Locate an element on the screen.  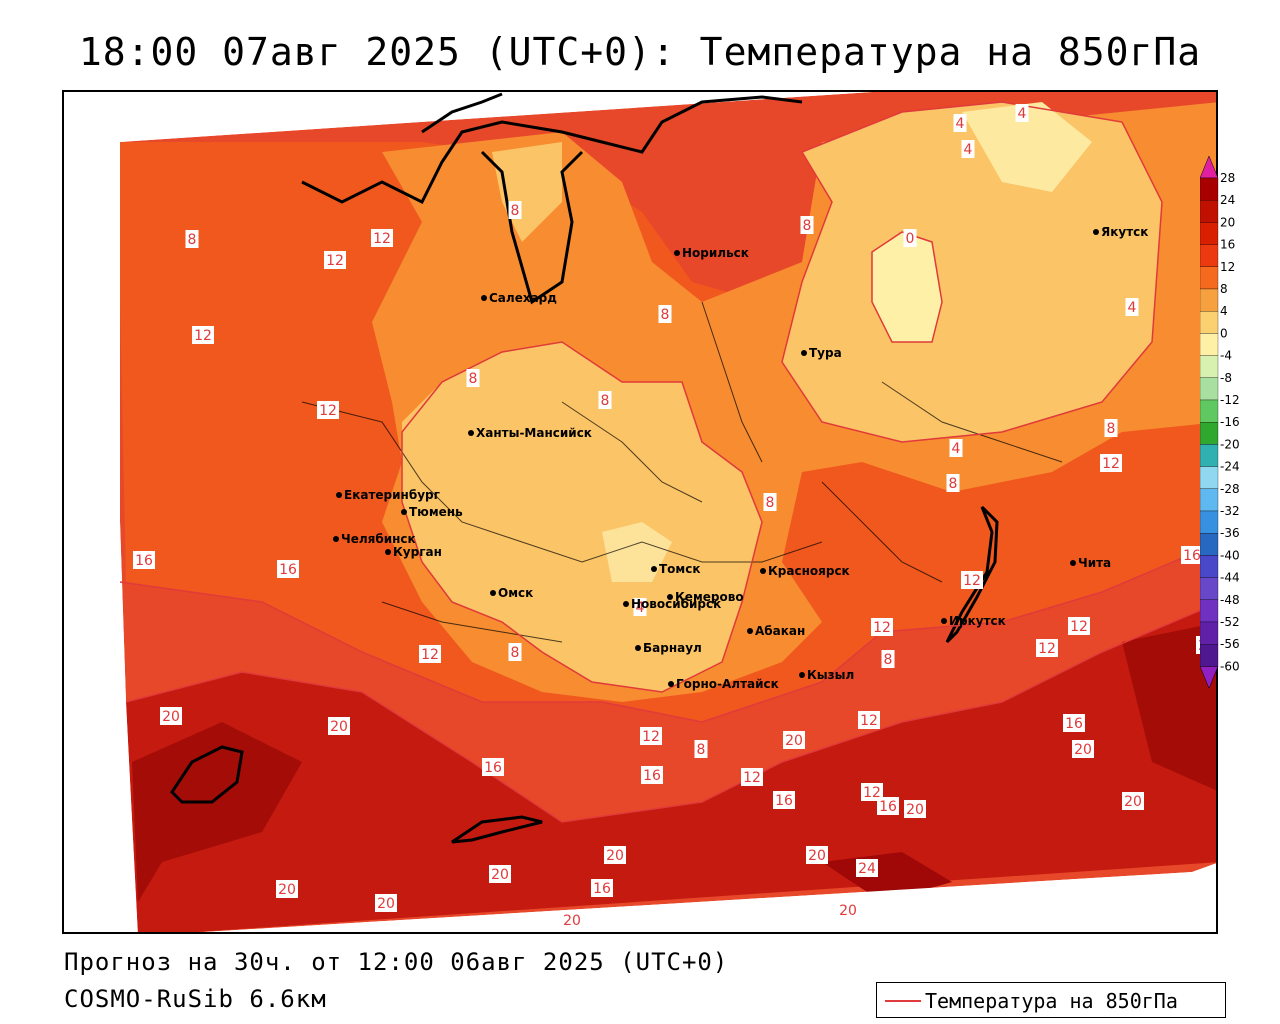
colorbar-tick-label: -48 is located at coordinates (1230, 600).